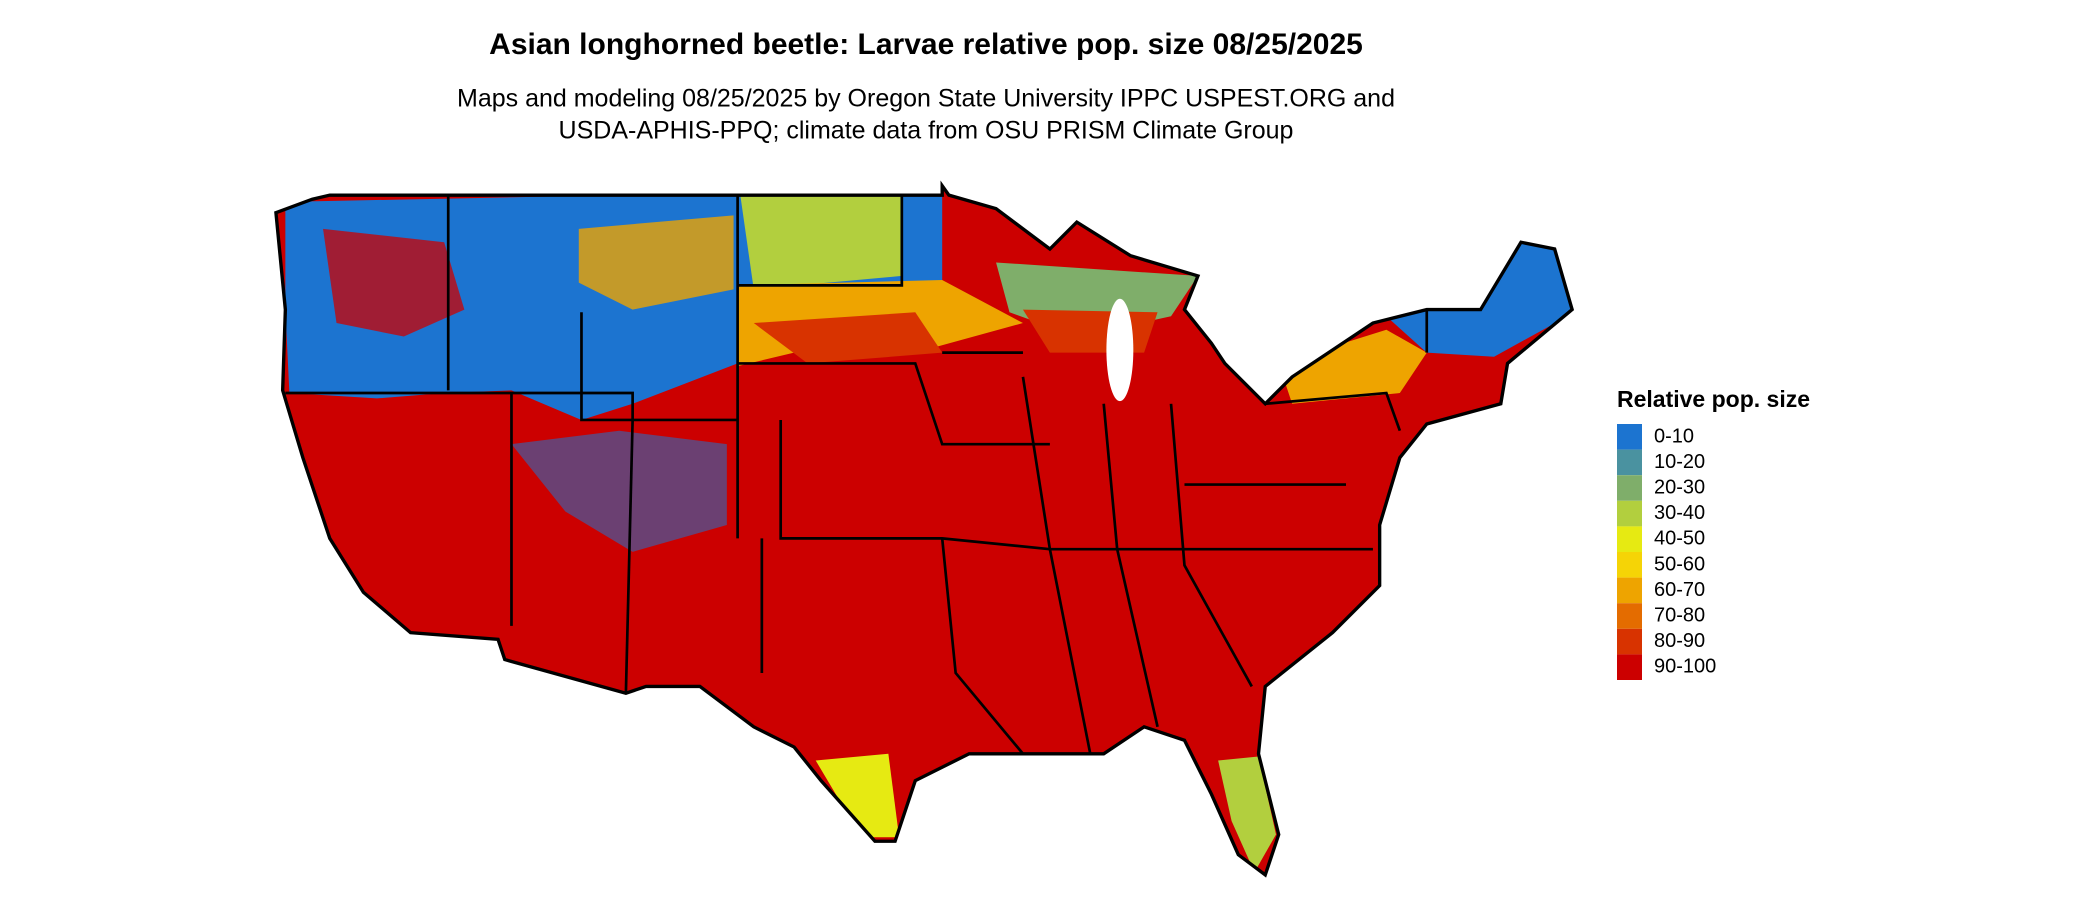  Describe the element at coordinates (1685, 667) in the screenshot. I see `legend-label: 90-100` at that location.